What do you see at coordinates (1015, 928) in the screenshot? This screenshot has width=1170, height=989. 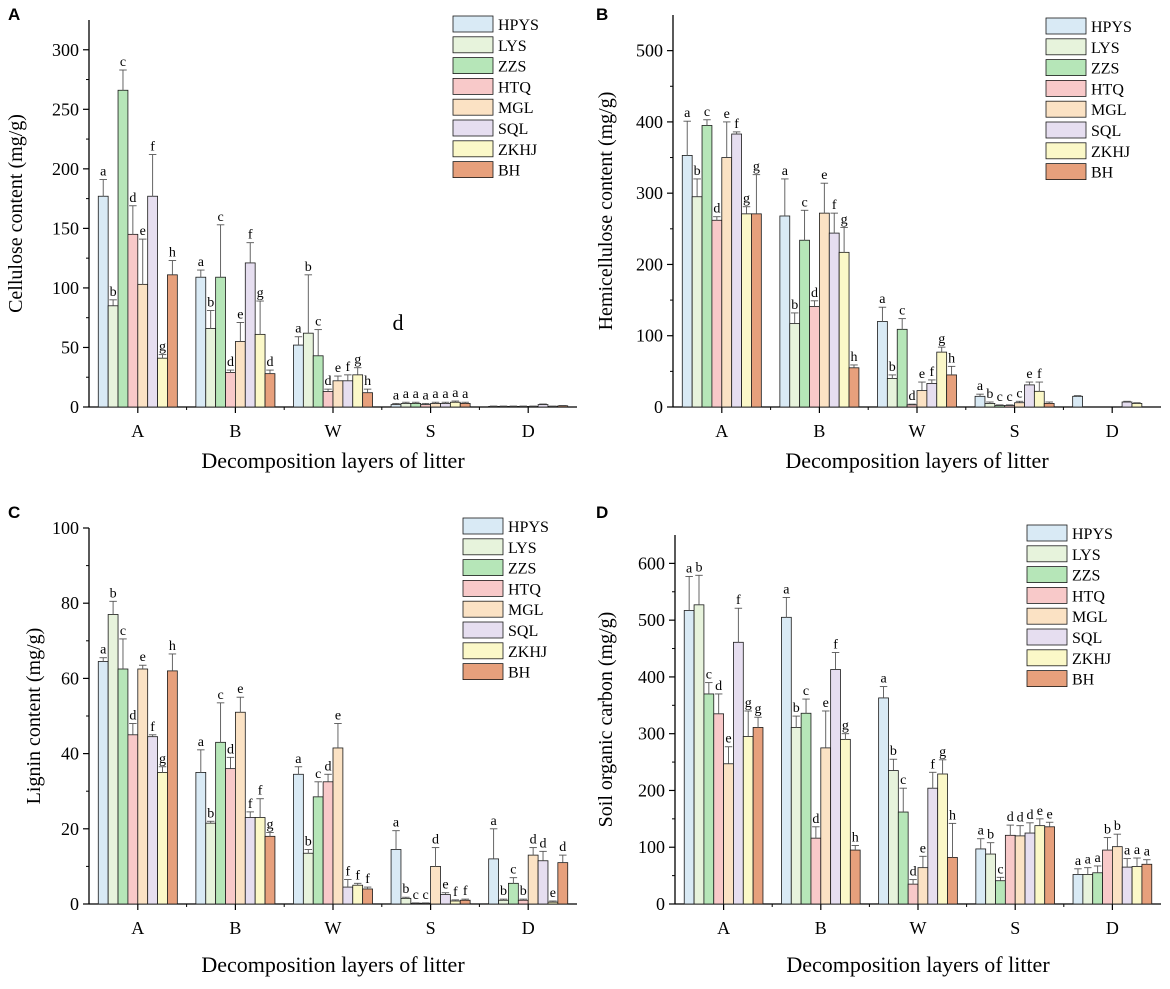 I see `x-tick-label: S` at bounding box center [1015, 928].